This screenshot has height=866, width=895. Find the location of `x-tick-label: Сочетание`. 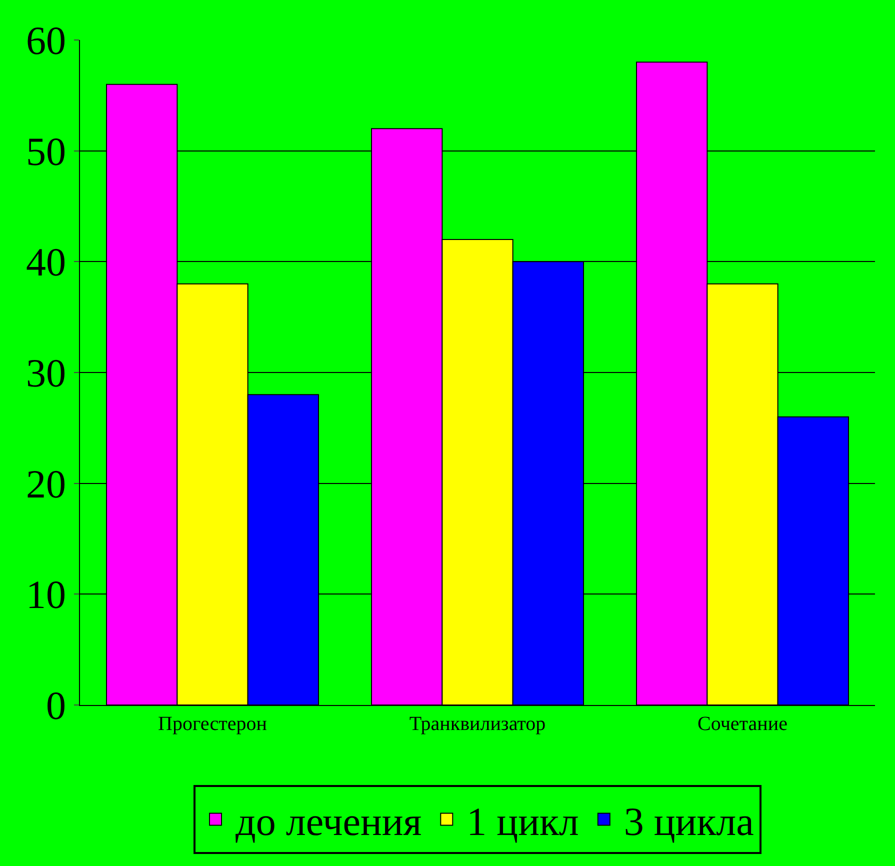

x-tick-label: Сочетание is located at coordinates (743, 724).